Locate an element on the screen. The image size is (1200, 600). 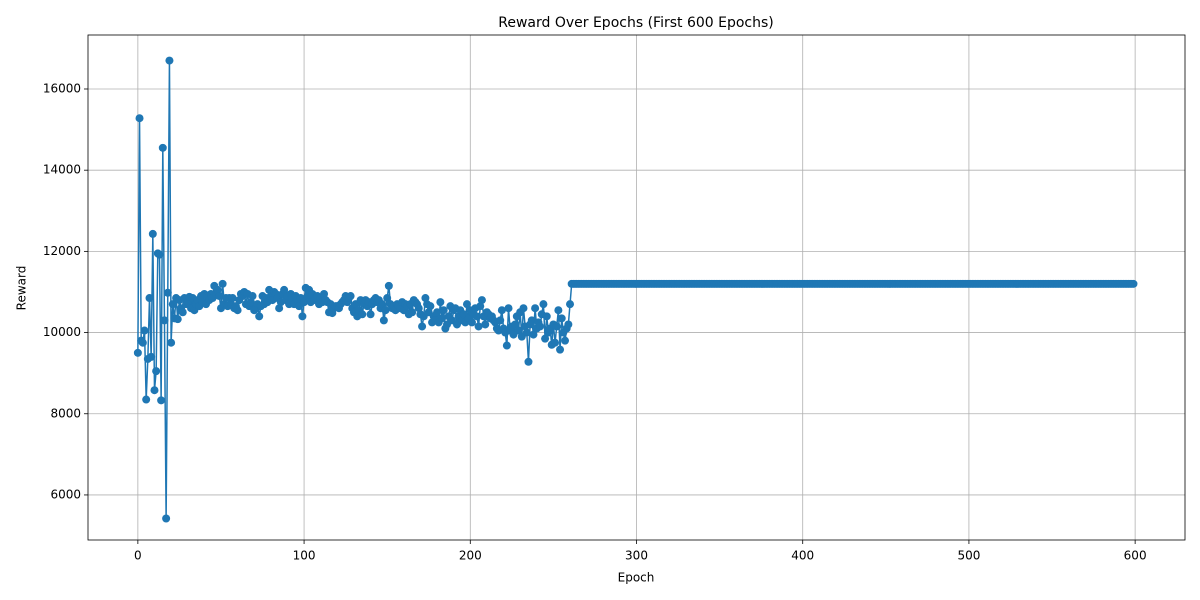
x-tick-label: 0 is located at coordinates (138, 556).